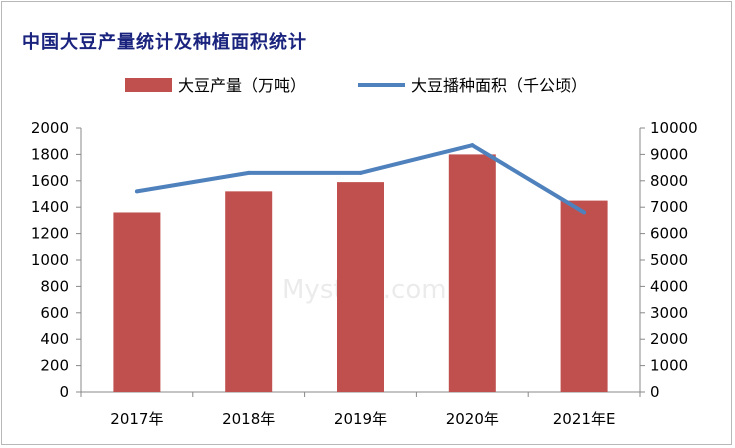  I want to click on legend-bar-label: 大豆产量（万吨）, so click(242, 85).